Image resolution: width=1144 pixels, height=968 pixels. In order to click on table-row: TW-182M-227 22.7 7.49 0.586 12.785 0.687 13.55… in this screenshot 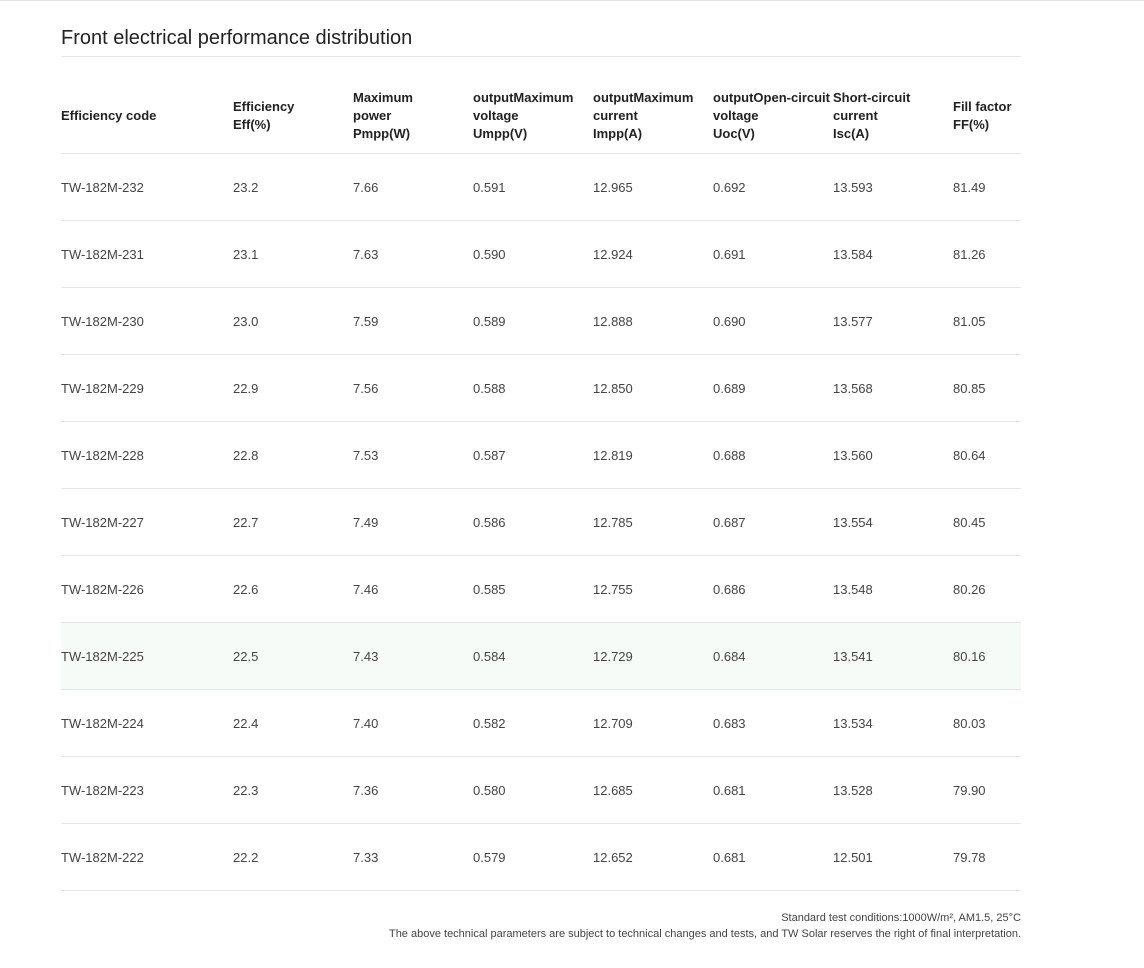, I will do `click(541, 522)`.